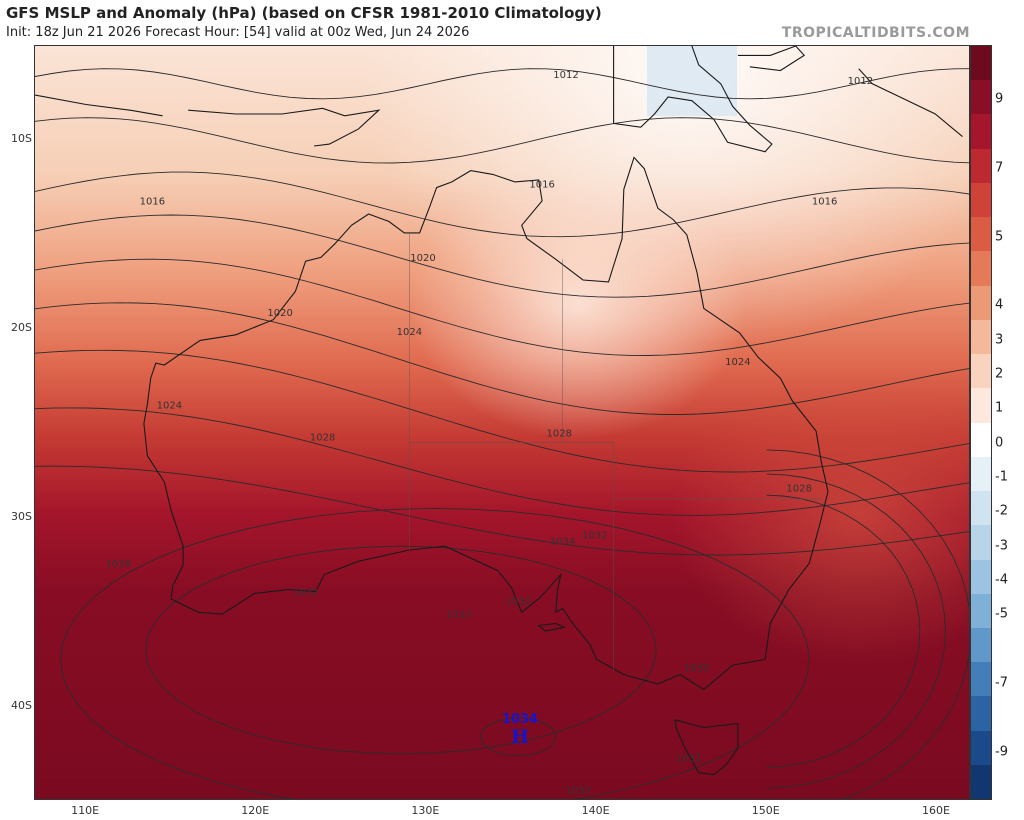 The image size is (1024, 820). I want to click on colorbar-label: -7, so click(1001, 683).